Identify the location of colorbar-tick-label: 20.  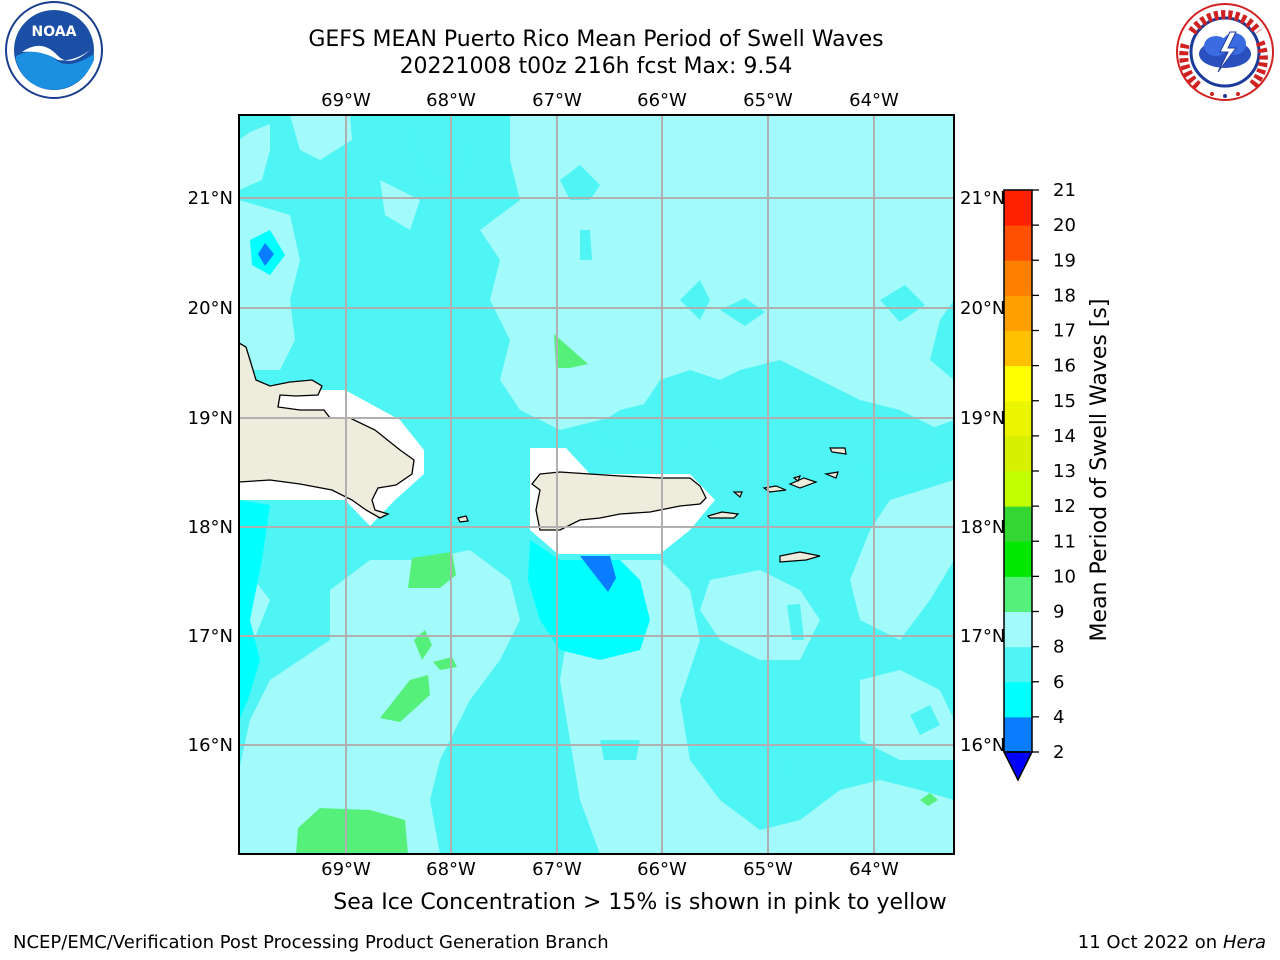
(1064, 225).